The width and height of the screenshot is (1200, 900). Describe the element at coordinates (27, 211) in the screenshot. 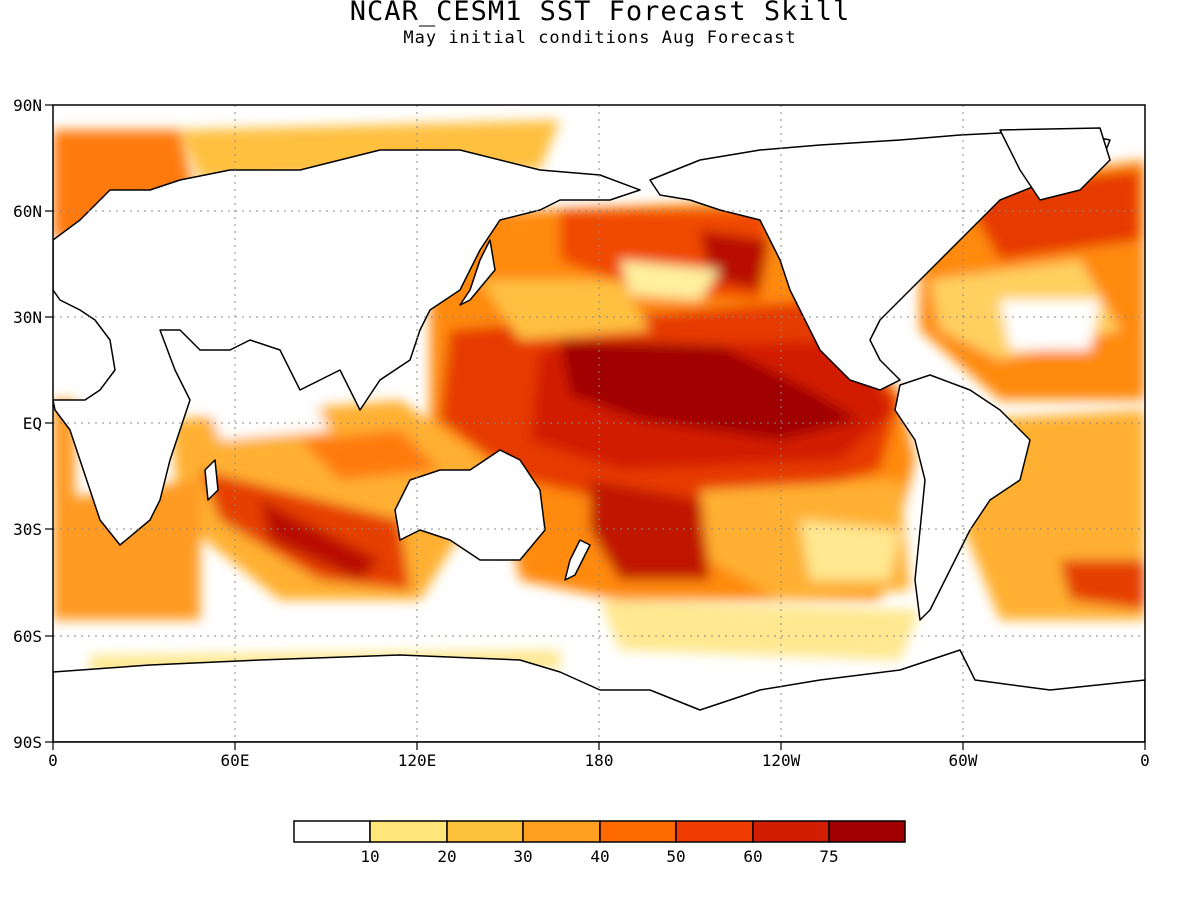

I see `lat-label-60n: 60N` at that location.